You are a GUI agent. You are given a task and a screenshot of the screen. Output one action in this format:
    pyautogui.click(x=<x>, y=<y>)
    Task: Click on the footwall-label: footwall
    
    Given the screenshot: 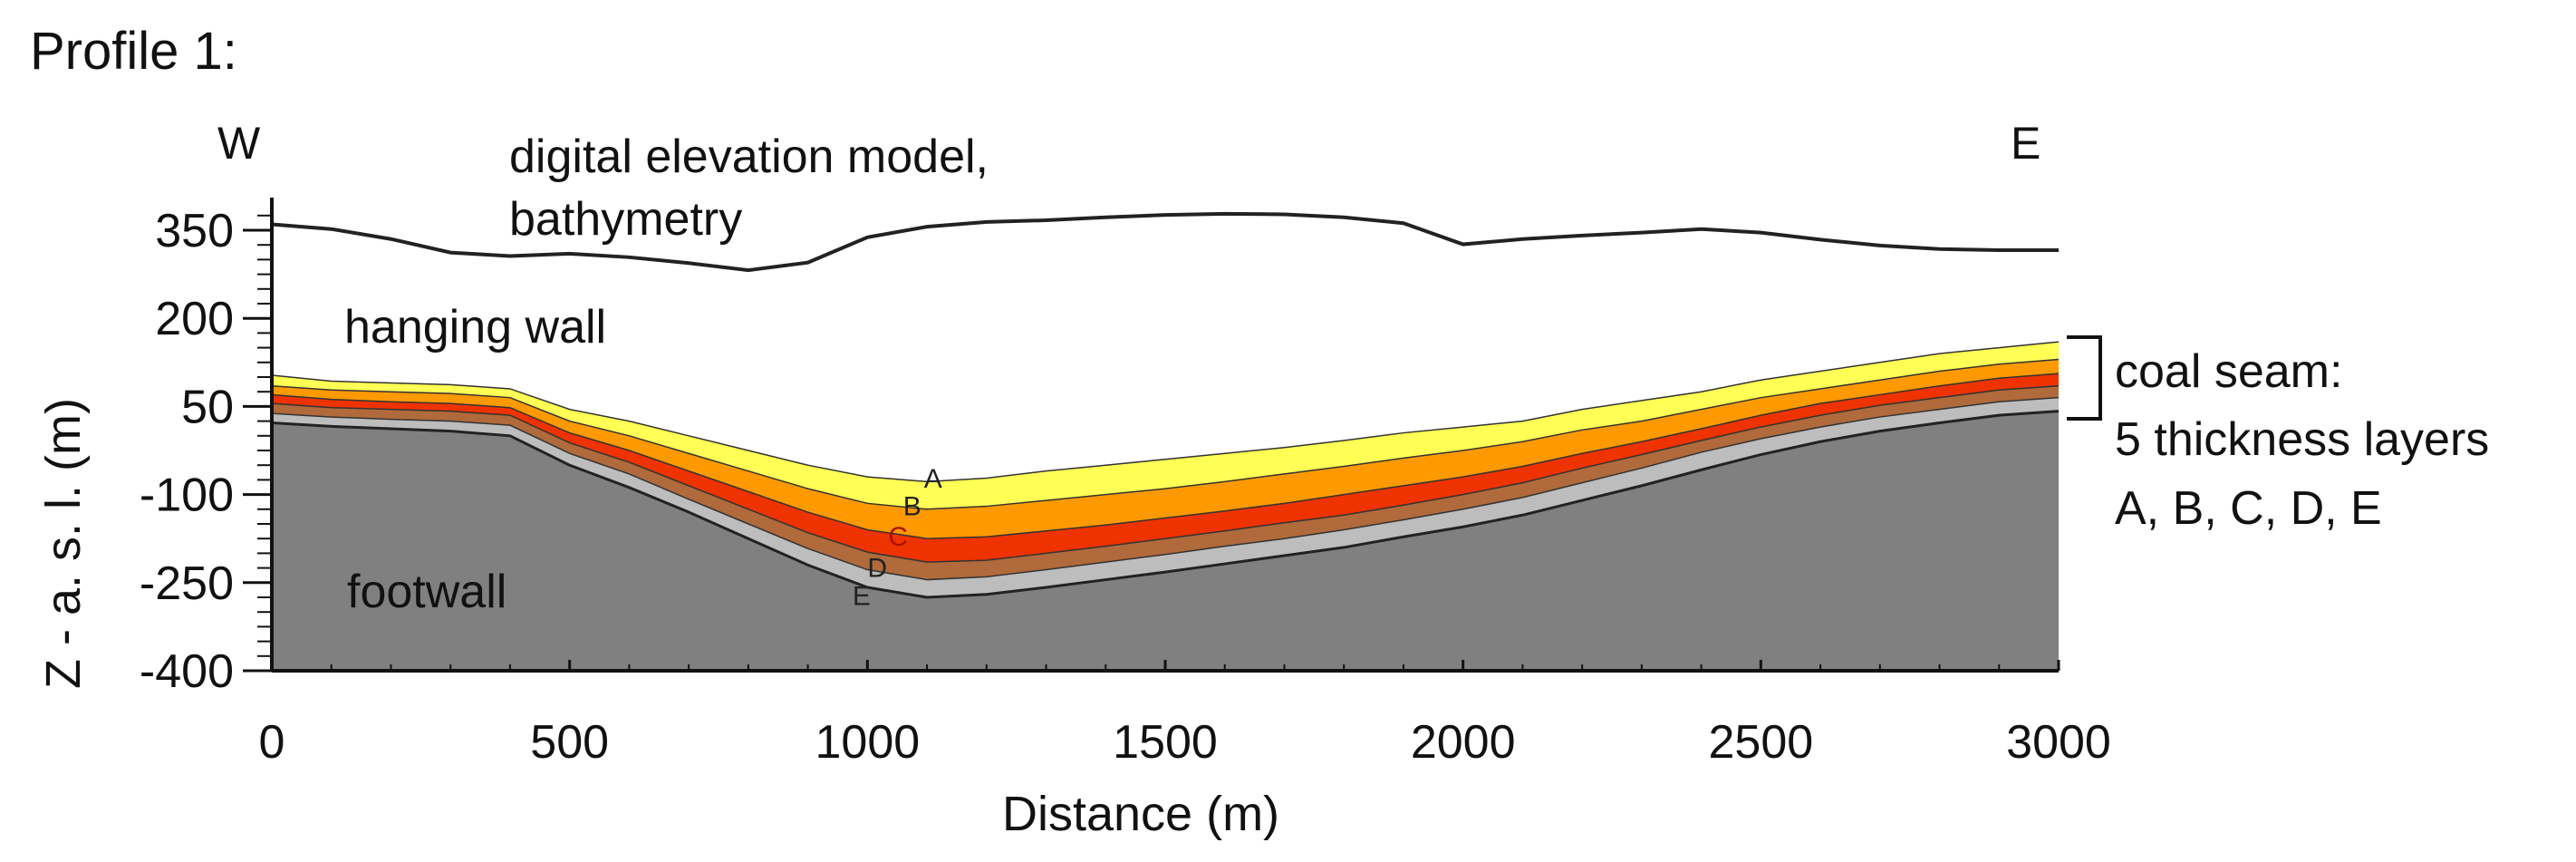 What is the action you would take?
    pyautogui.click(x=427, y=592)
    